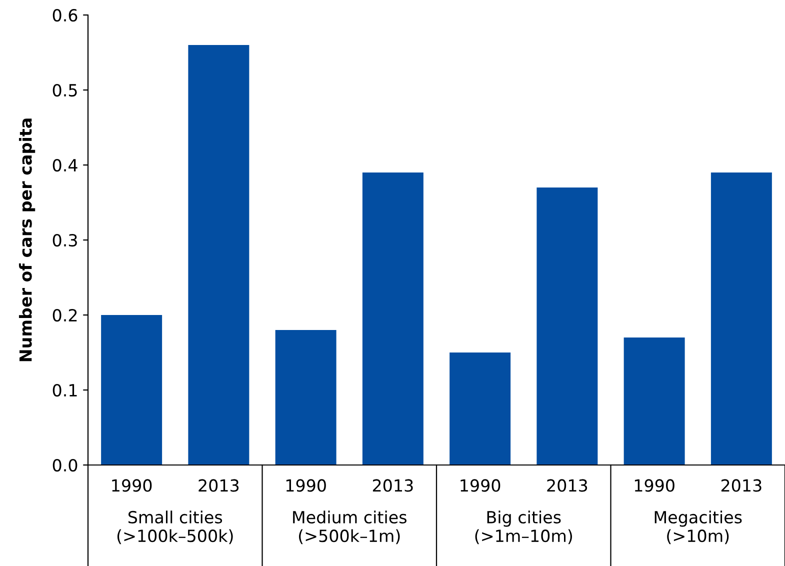  Describe the element at coordinates (64, 240) in the screenshot. I see `y-tick-label: 0.3` at that location.